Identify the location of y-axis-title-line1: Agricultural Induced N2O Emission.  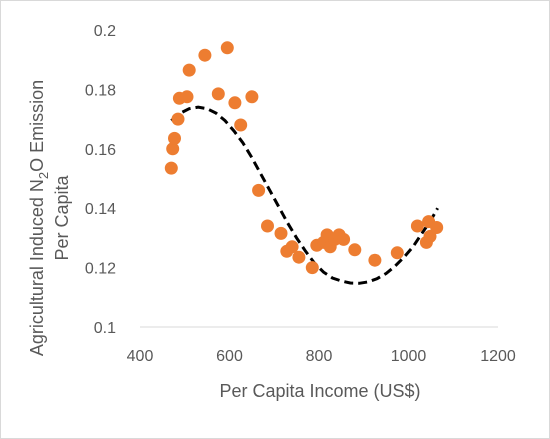
(39, 218).